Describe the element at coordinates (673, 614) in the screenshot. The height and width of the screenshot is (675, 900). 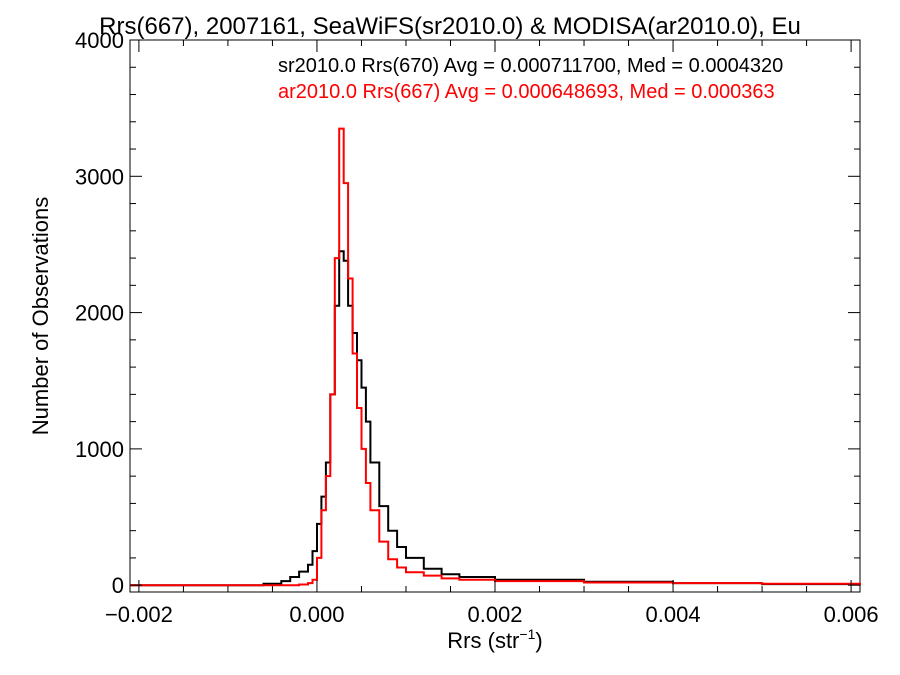
I see `x-tick-label: 0.004` at that location.